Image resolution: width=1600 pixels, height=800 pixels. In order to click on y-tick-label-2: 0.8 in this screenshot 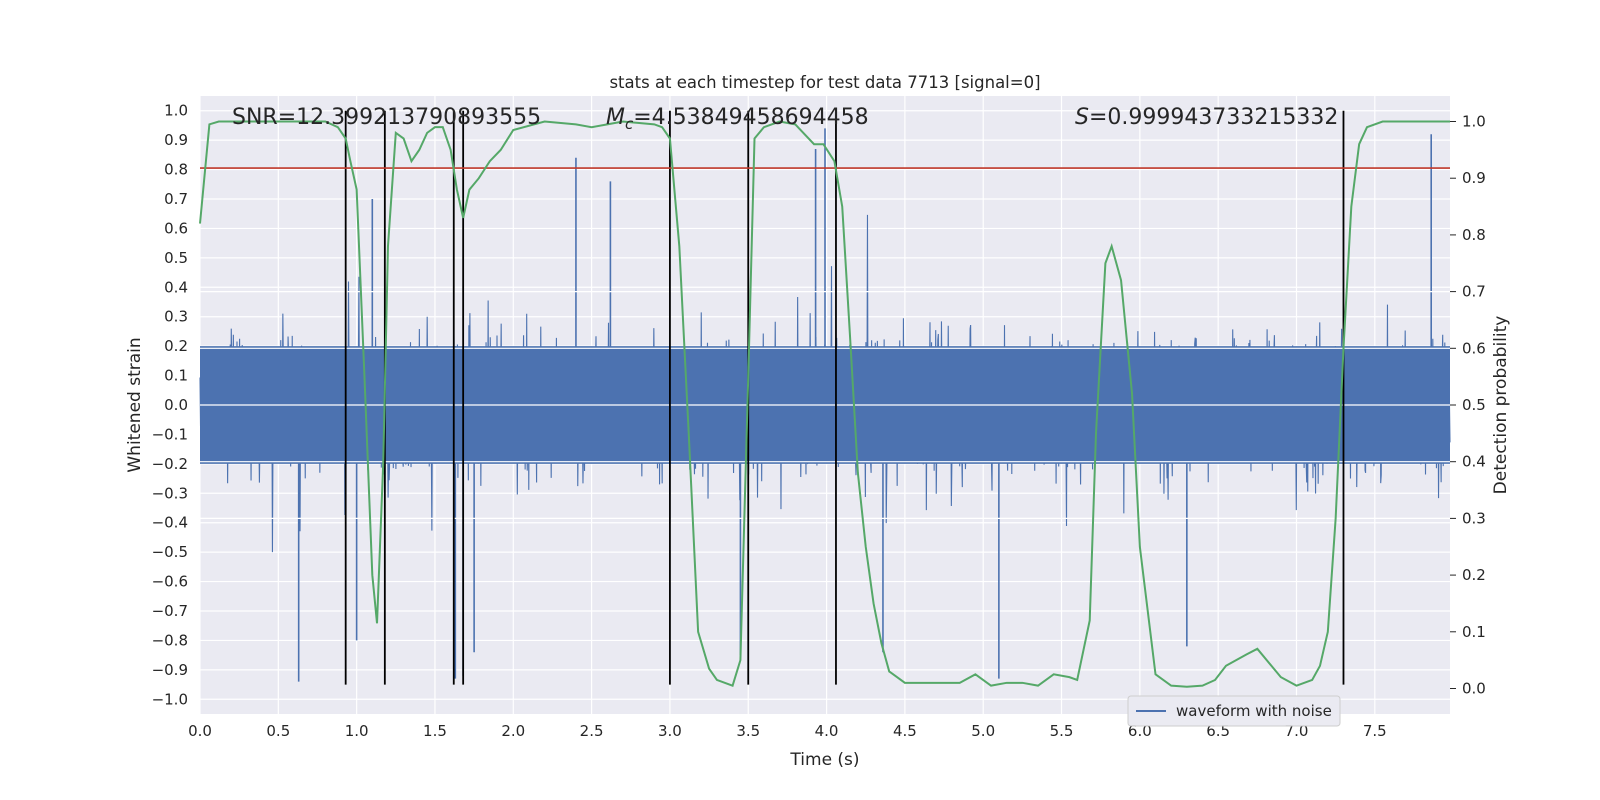, I will do `click(176, 170)`.